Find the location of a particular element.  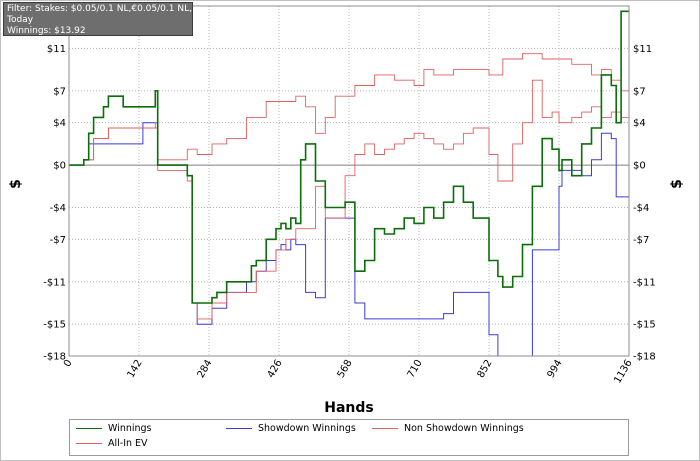

y-tick-label-left: $7 is located at coordinates (59, 91).